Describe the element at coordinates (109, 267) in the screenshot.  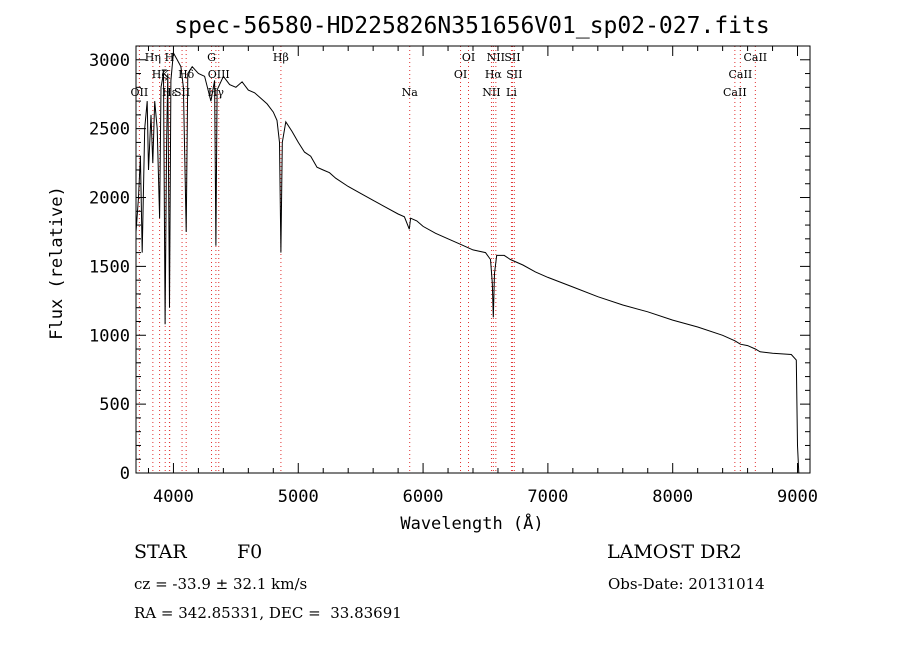
I see `y-tick-label: 1500` at that location.